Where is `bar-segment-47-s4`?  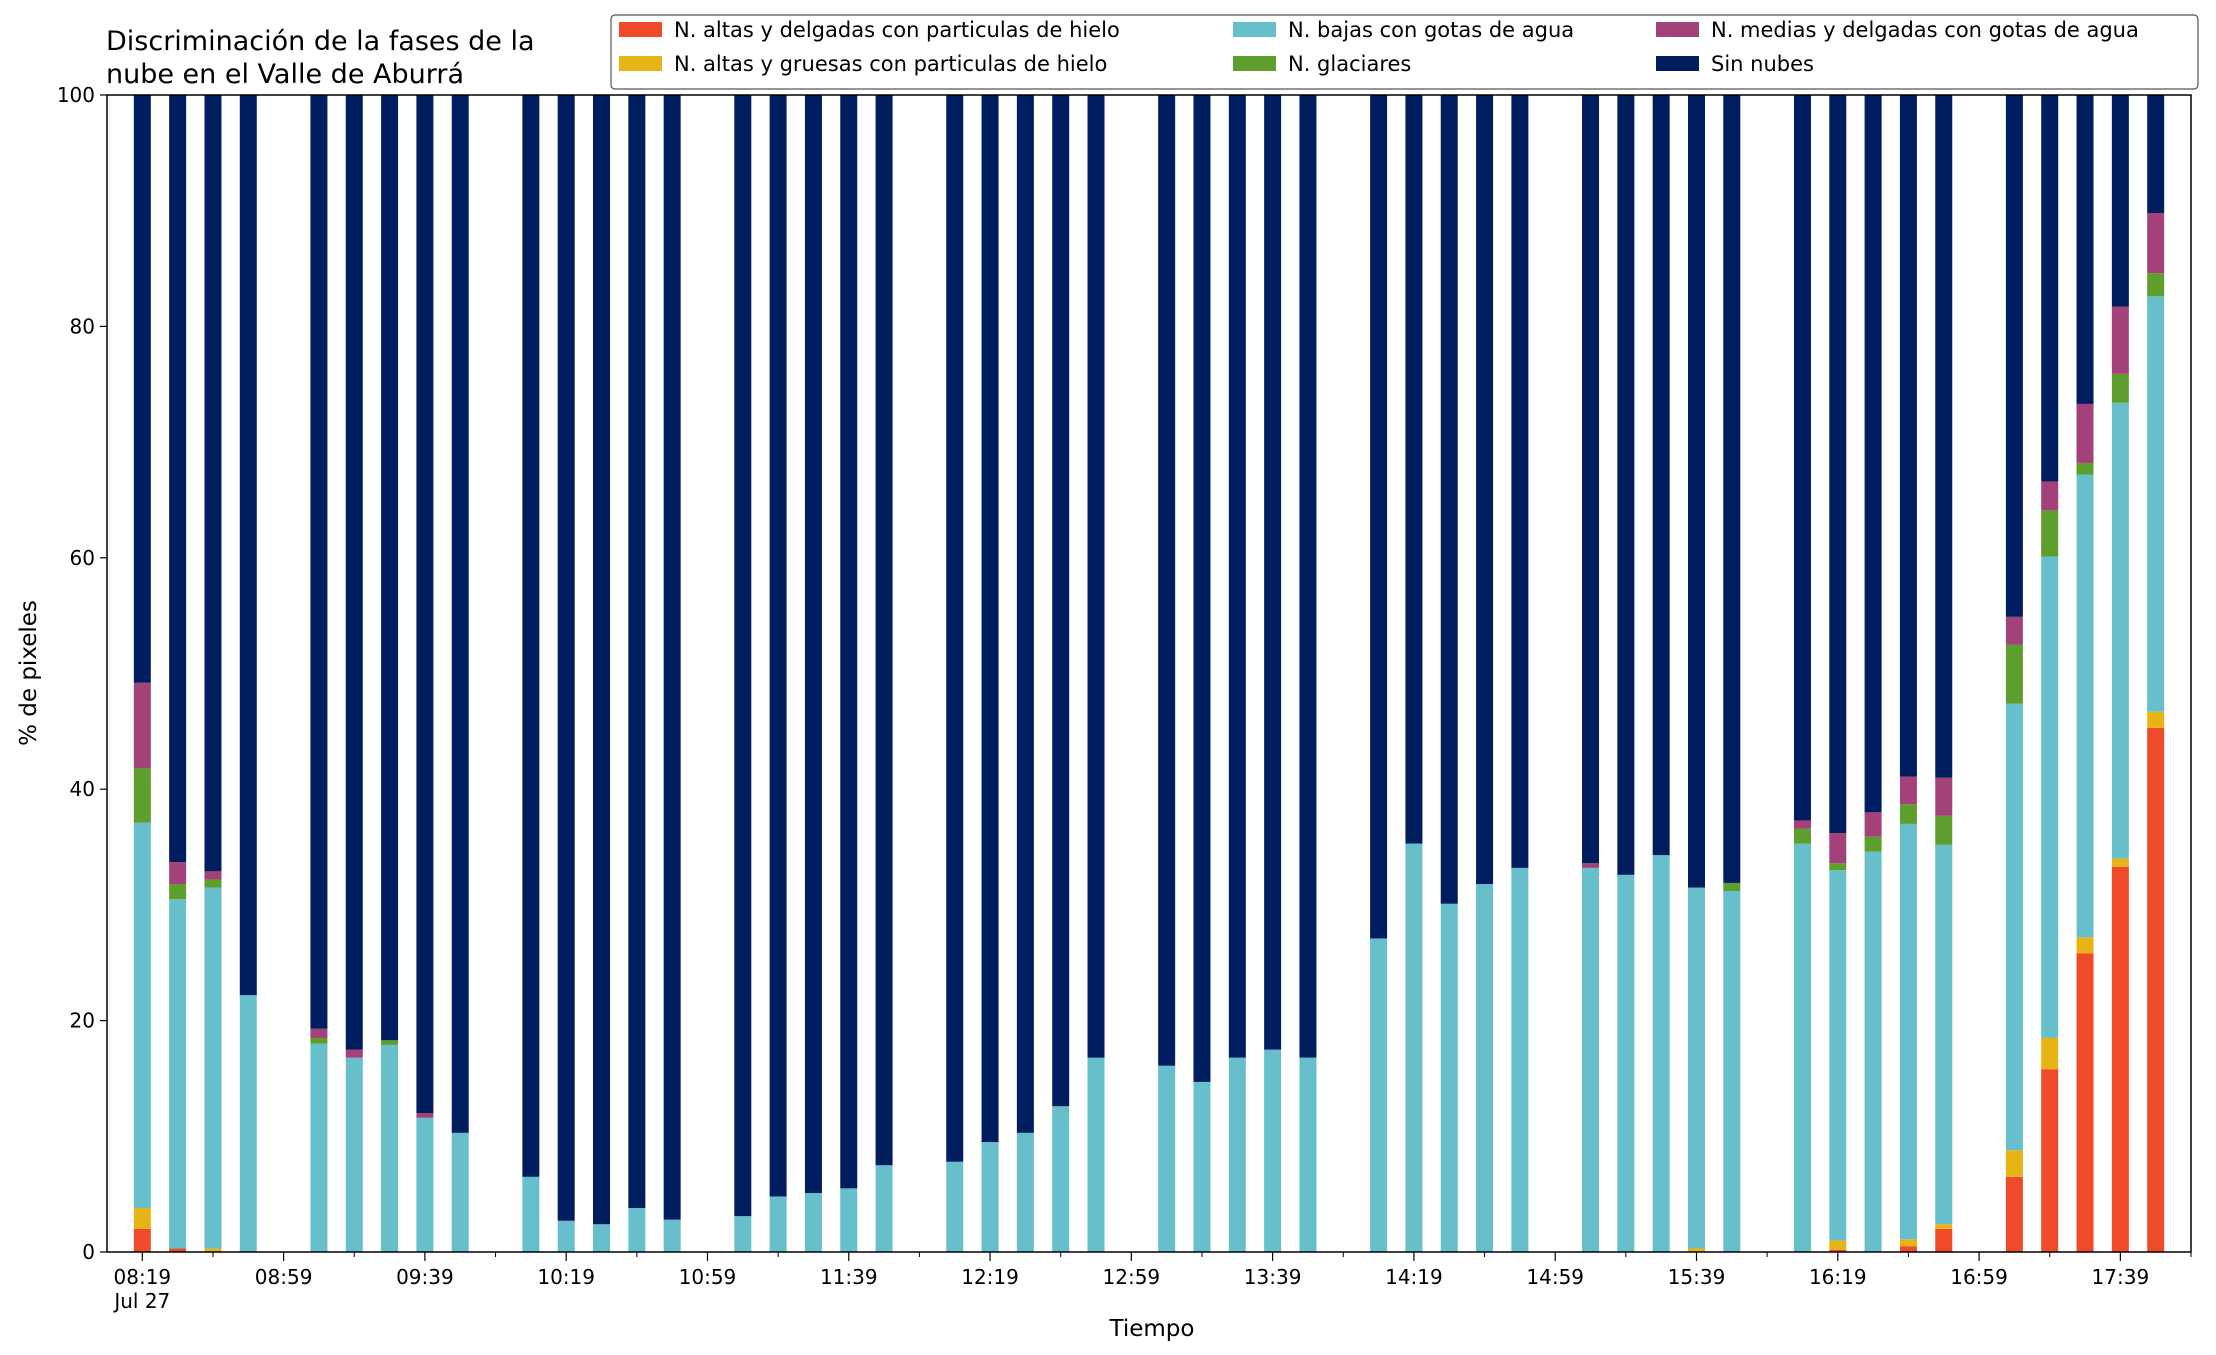
bar-segment-47-s4 is located at coordinates (2120, 340).